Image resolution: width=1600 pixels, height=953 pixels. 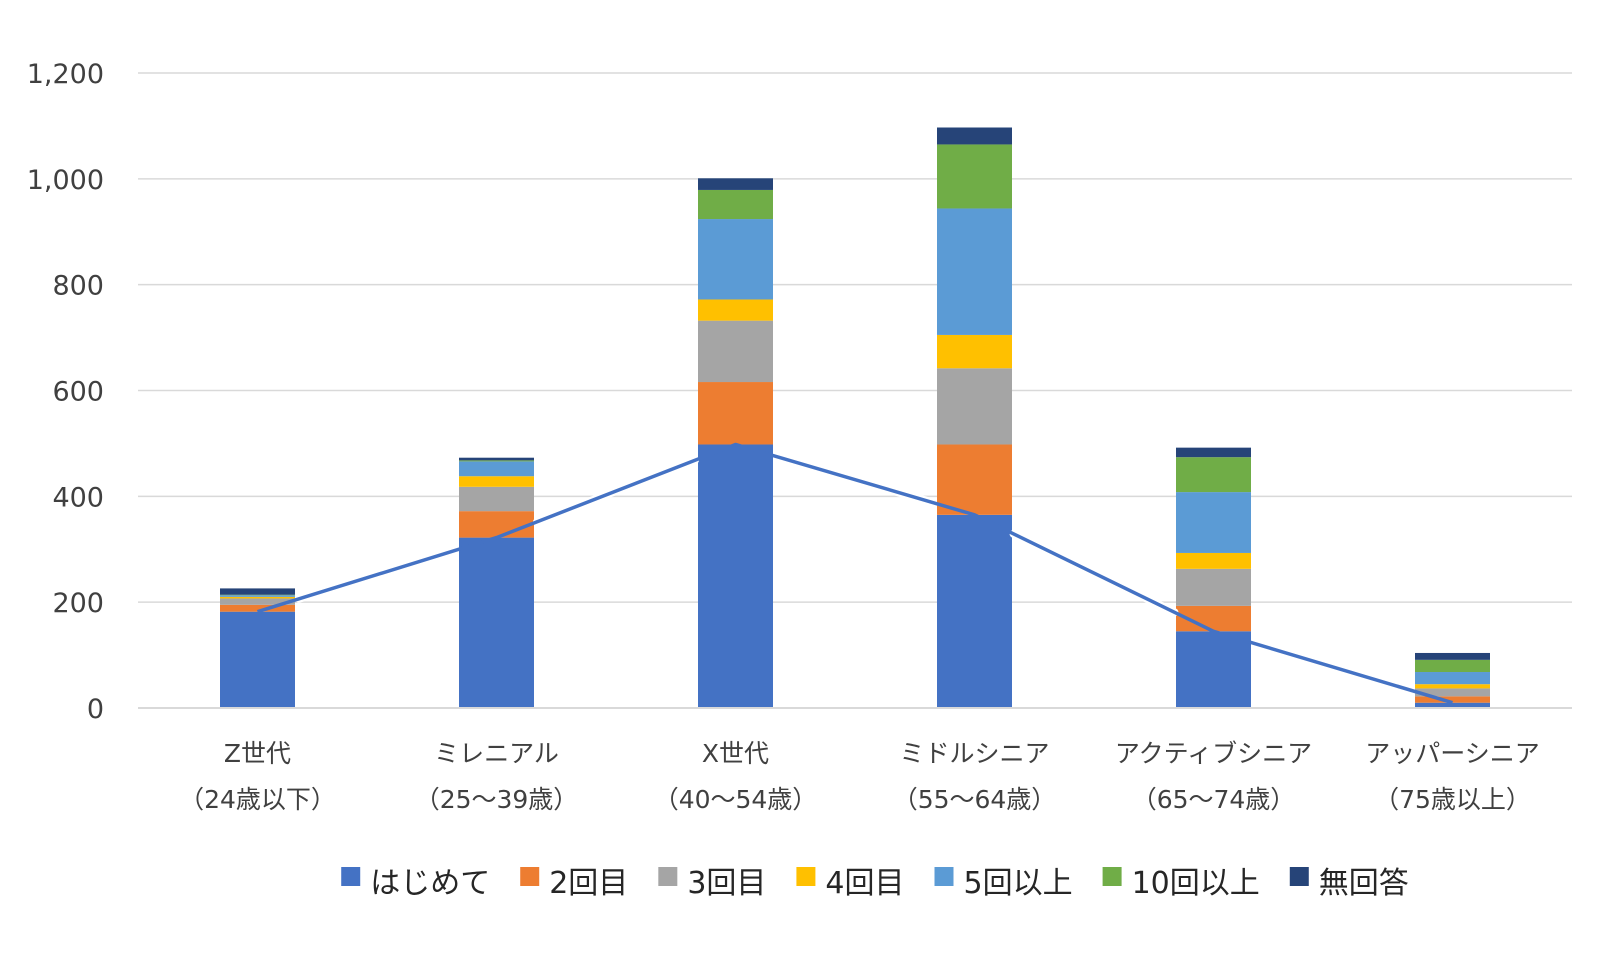 I want to click on legend-label: 無回答, so click(x=1364, y=883).